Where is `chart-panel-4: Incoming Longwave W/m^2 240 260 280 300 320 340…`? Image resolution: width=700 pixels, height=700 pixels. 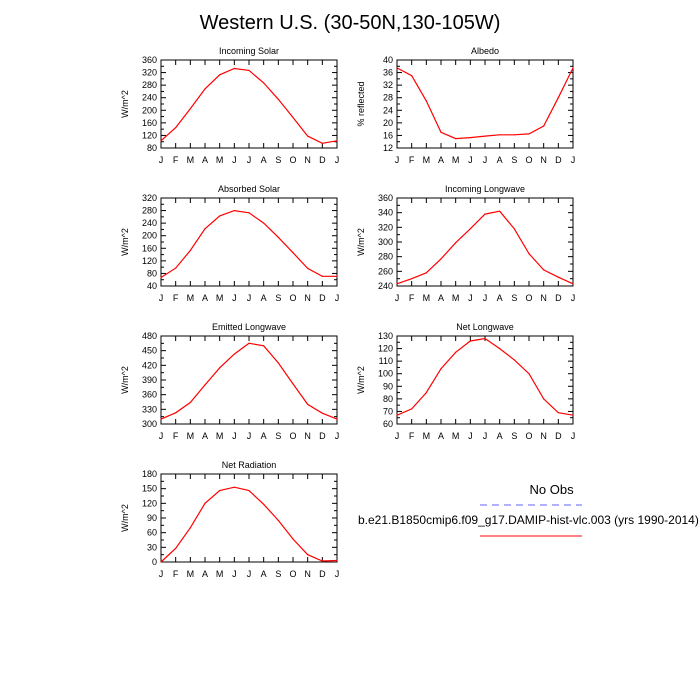
chart-panel-4: Incoming Longwave W/m^2 240 260 280 300 320 340… is located at coordinates (465, 243).